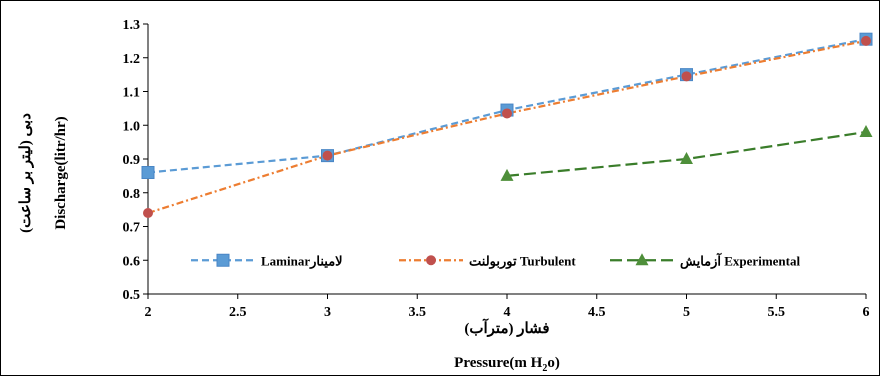 This screenshot has height=378, width=882. I want to click on legend-laminar-label: Laminarلامینار, so click(302, 261).